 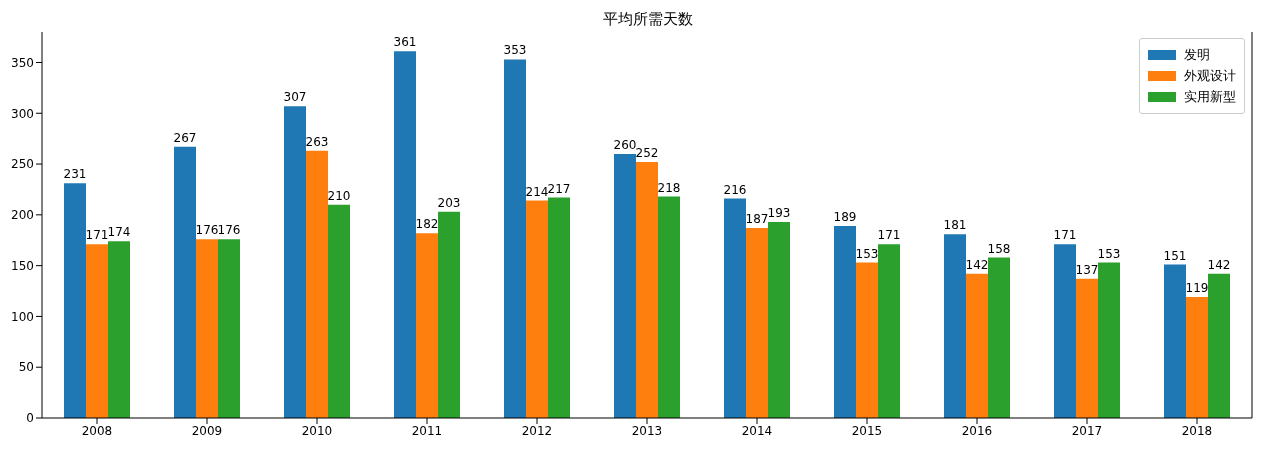 I want to click on data-label: 193, so click(x=779, y=212).